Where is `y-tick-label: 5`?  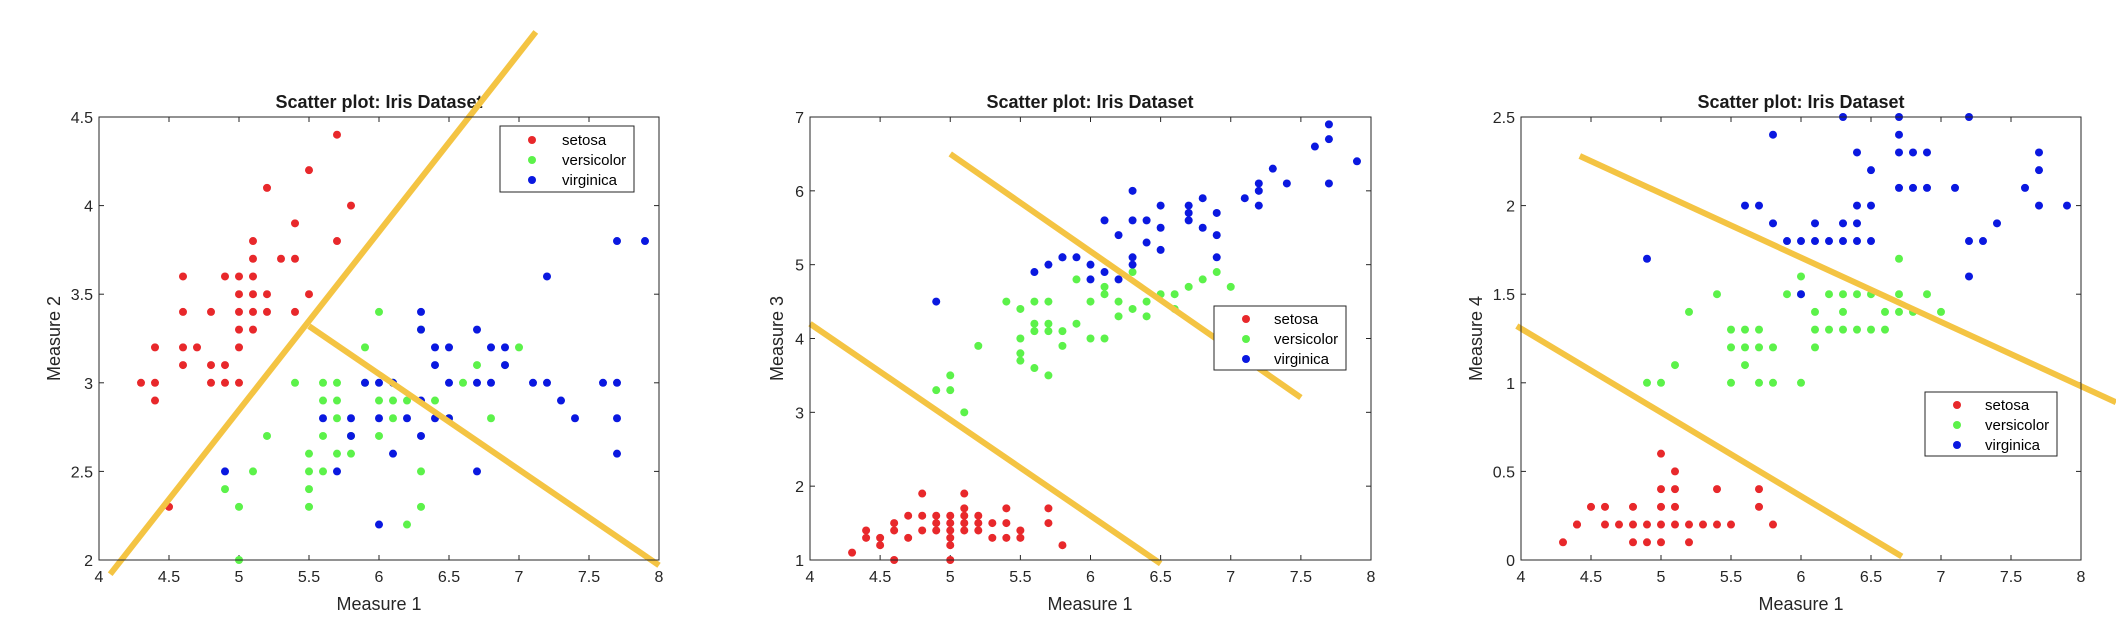
y-tick-label: 5 is located at coordinates (799, 266).